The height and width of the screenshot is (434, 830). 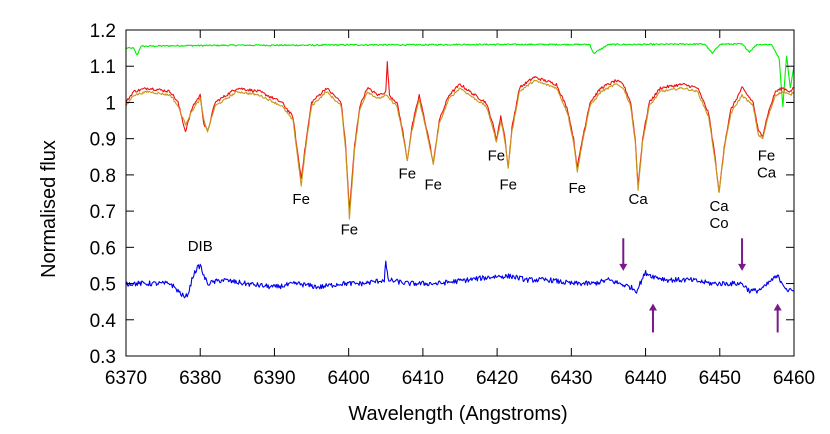 What do you see at coordinates (497, 378) in the screenshot?
I see `x-tick-label: 6420` at bounding box center [497, 378].